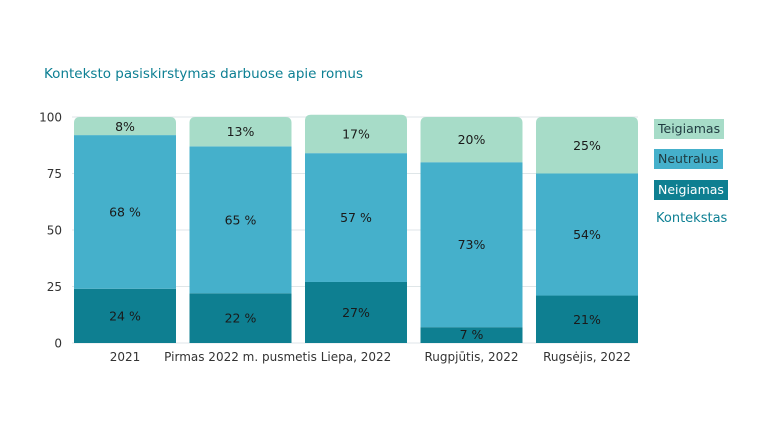 The width and height of the screenshot is (768, 432). I want to click on data-label: 20%, so click(472, 139).